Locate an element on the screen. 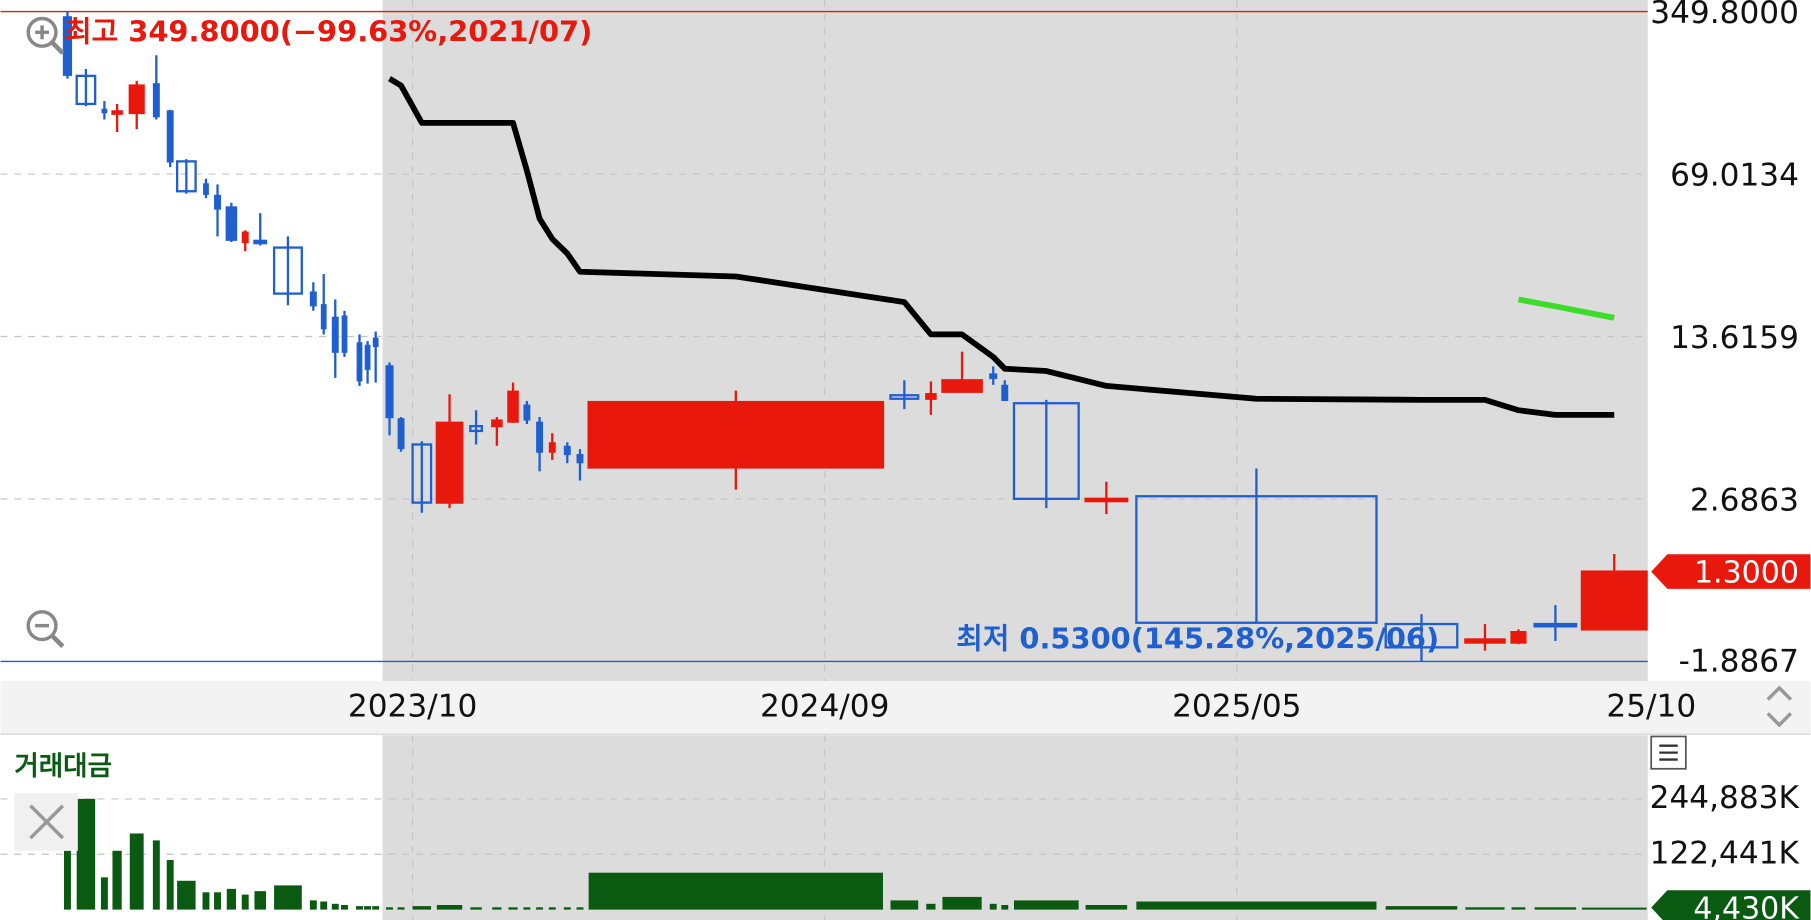 The width and height of the screenshot is (1811, 920). menu-icon is located at coordinates (1668, 752).